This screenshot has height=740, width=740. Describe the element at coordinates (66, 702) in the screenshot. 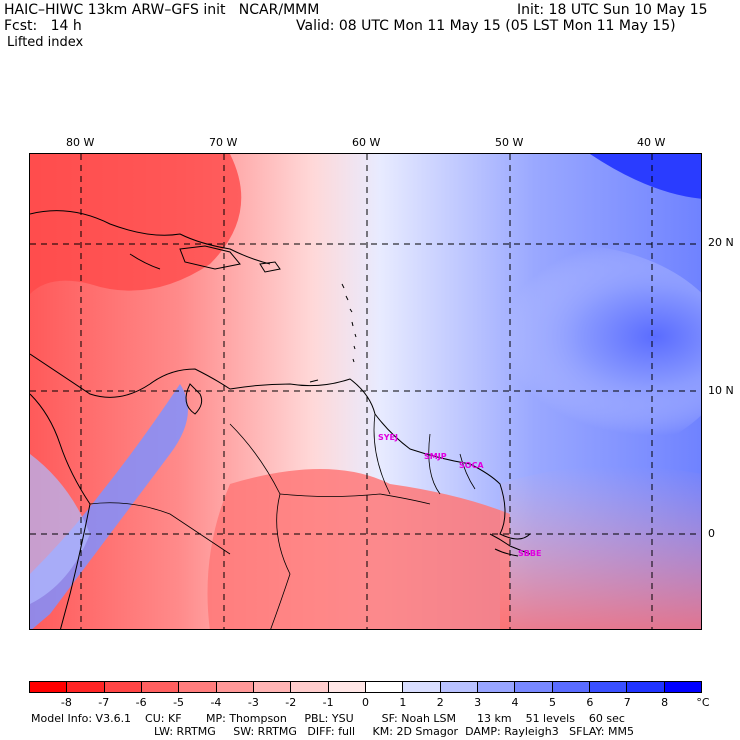

I see `colorbar-tick-label: -8` at that location.